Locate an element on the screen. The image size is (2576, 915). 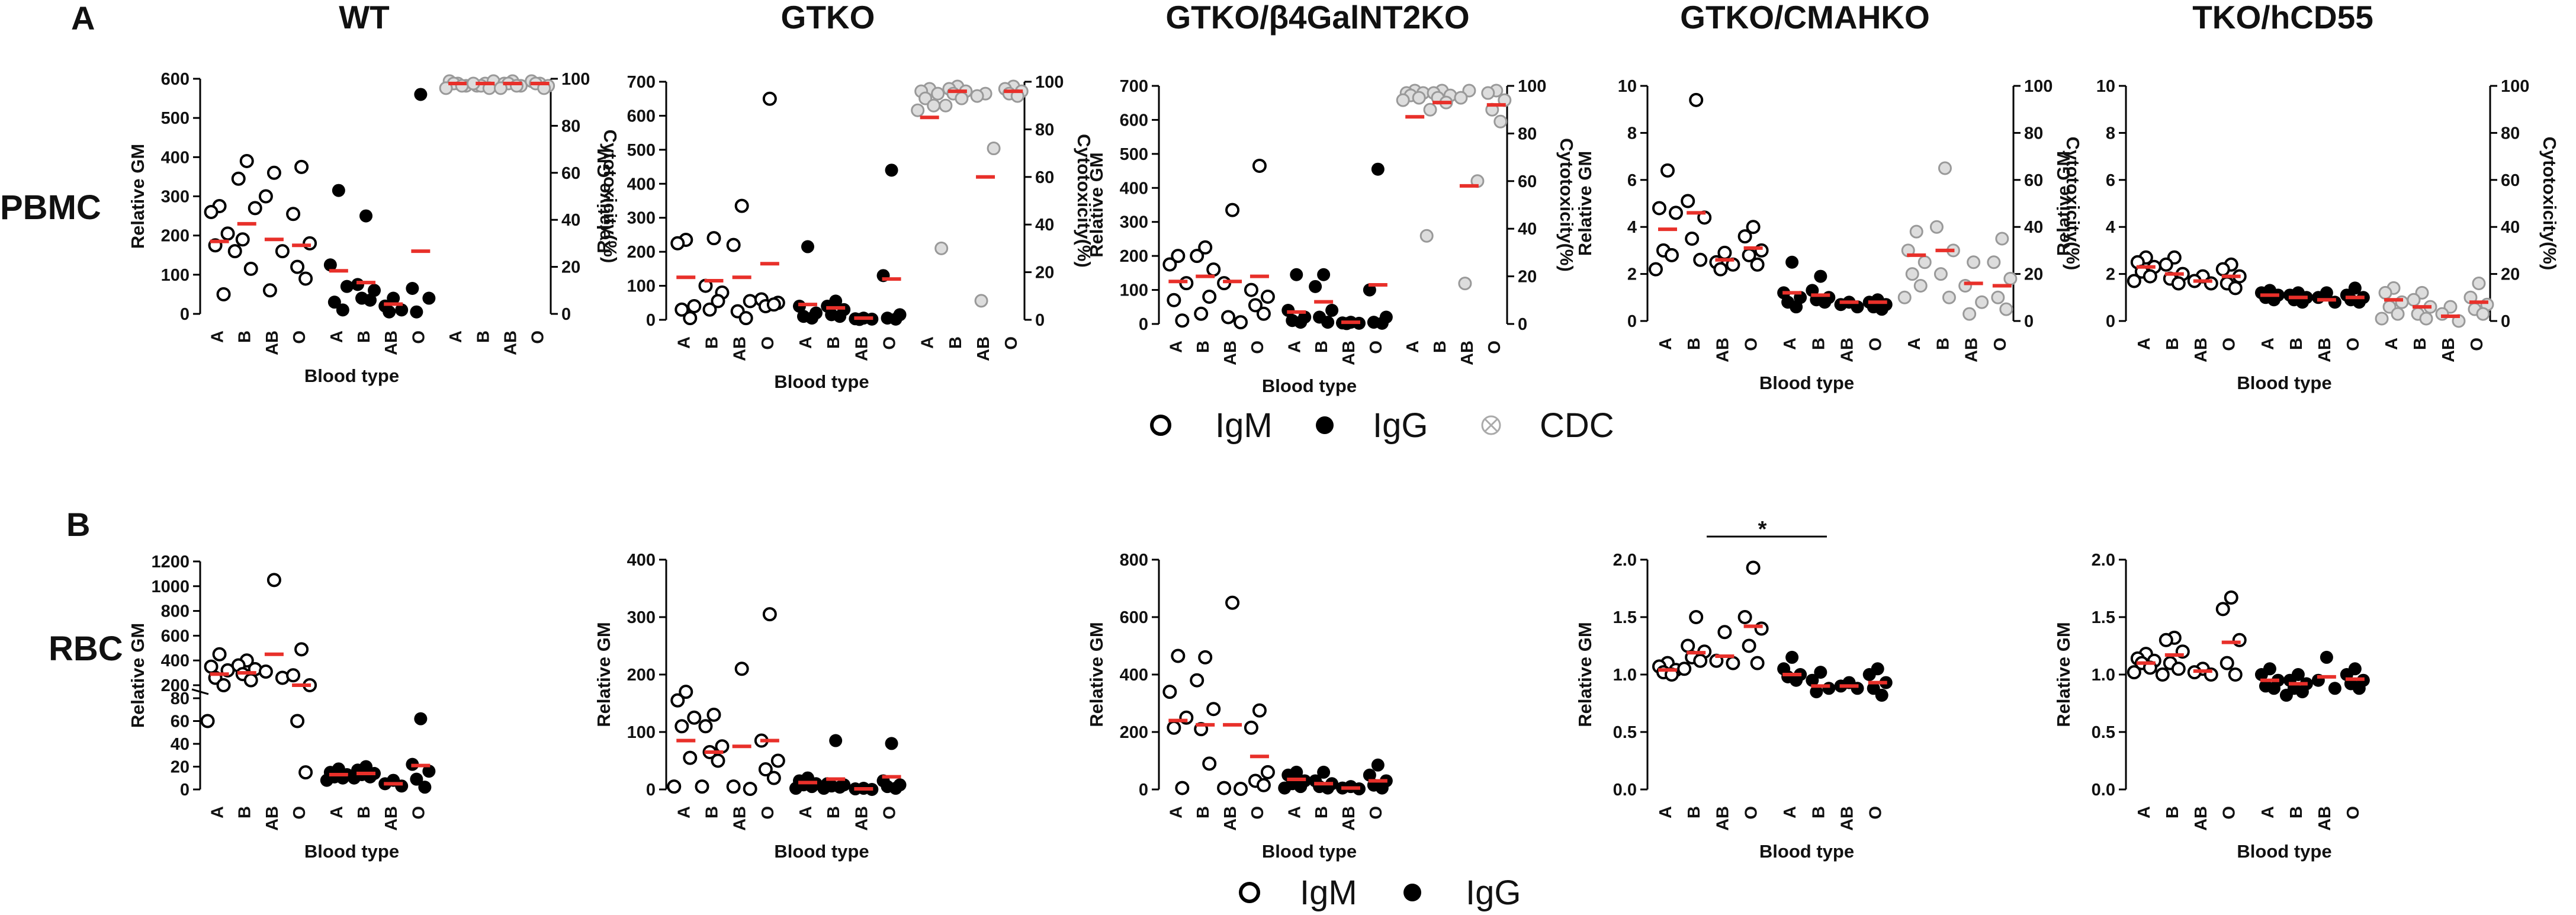
column-title-tko-hcd55: TKO/hCD55 is located at coordinates (2282, 18).